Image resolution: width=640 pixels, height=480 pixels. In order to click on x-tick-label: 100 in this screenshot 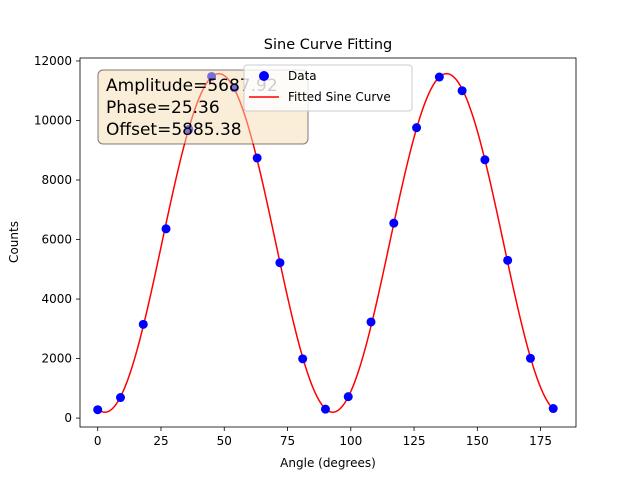, I will do `click(350, 441)`.